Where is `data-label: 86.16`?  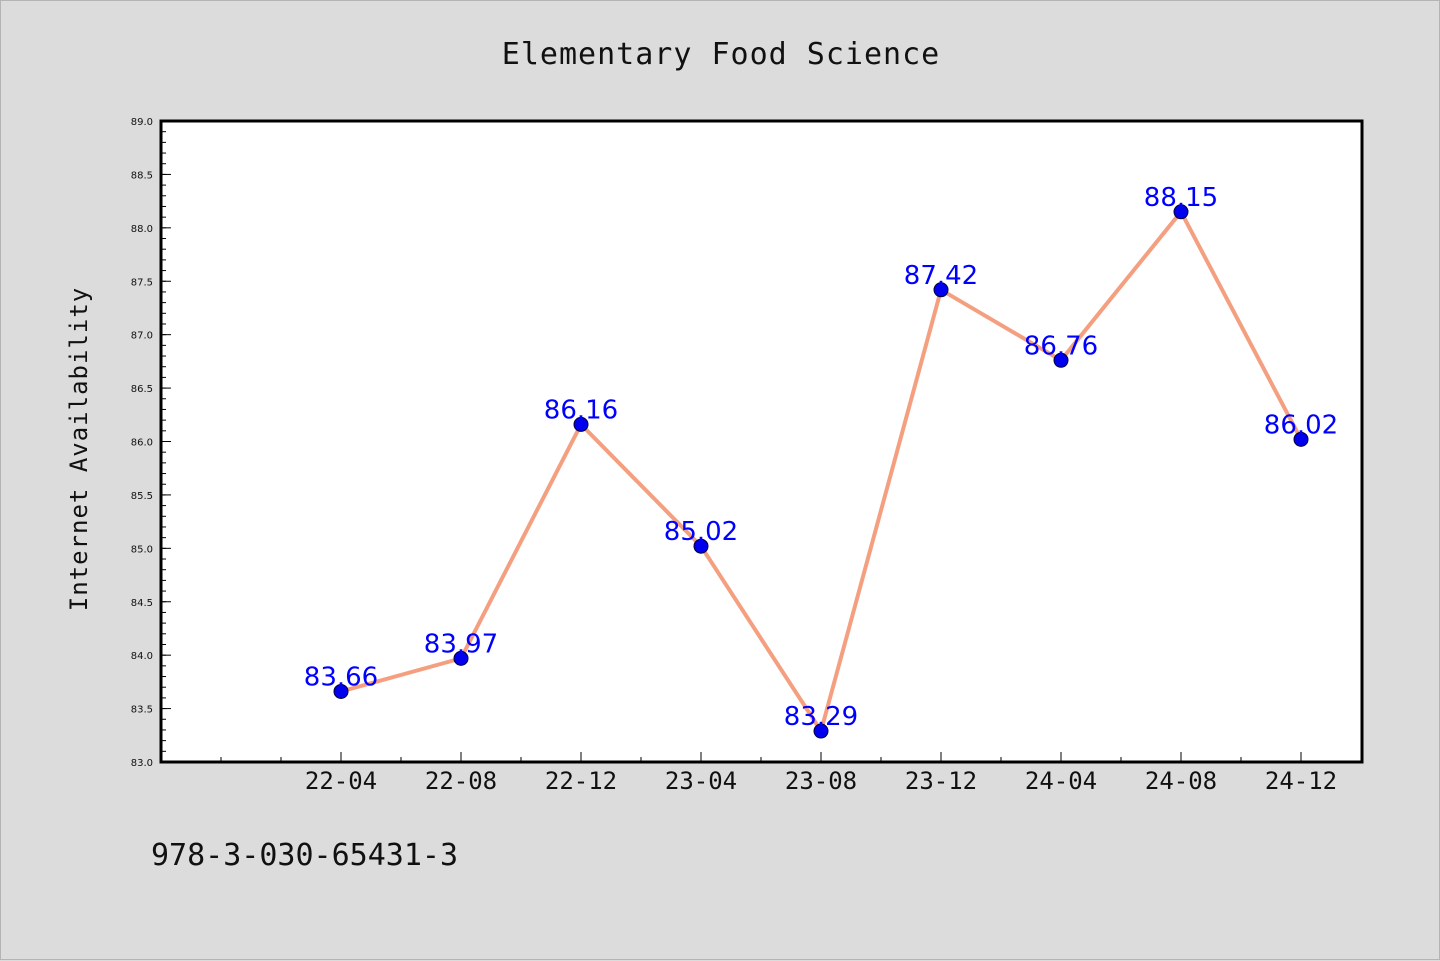 data-label: 86.16 is located at coordinates (581, 410).